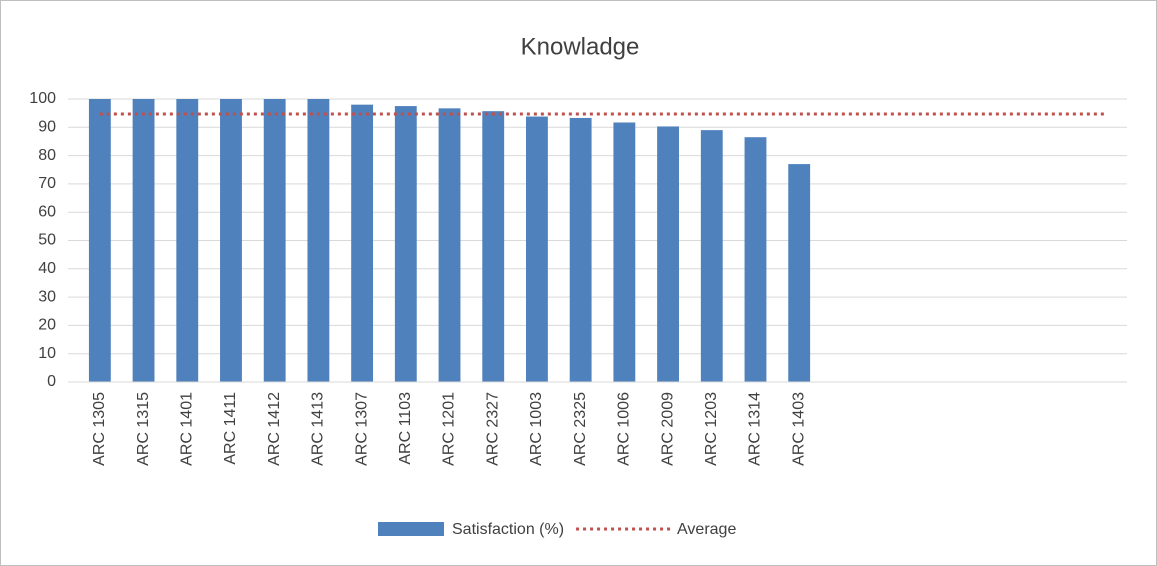  I want to click on y-tick-label: 100, so click(42, 98).